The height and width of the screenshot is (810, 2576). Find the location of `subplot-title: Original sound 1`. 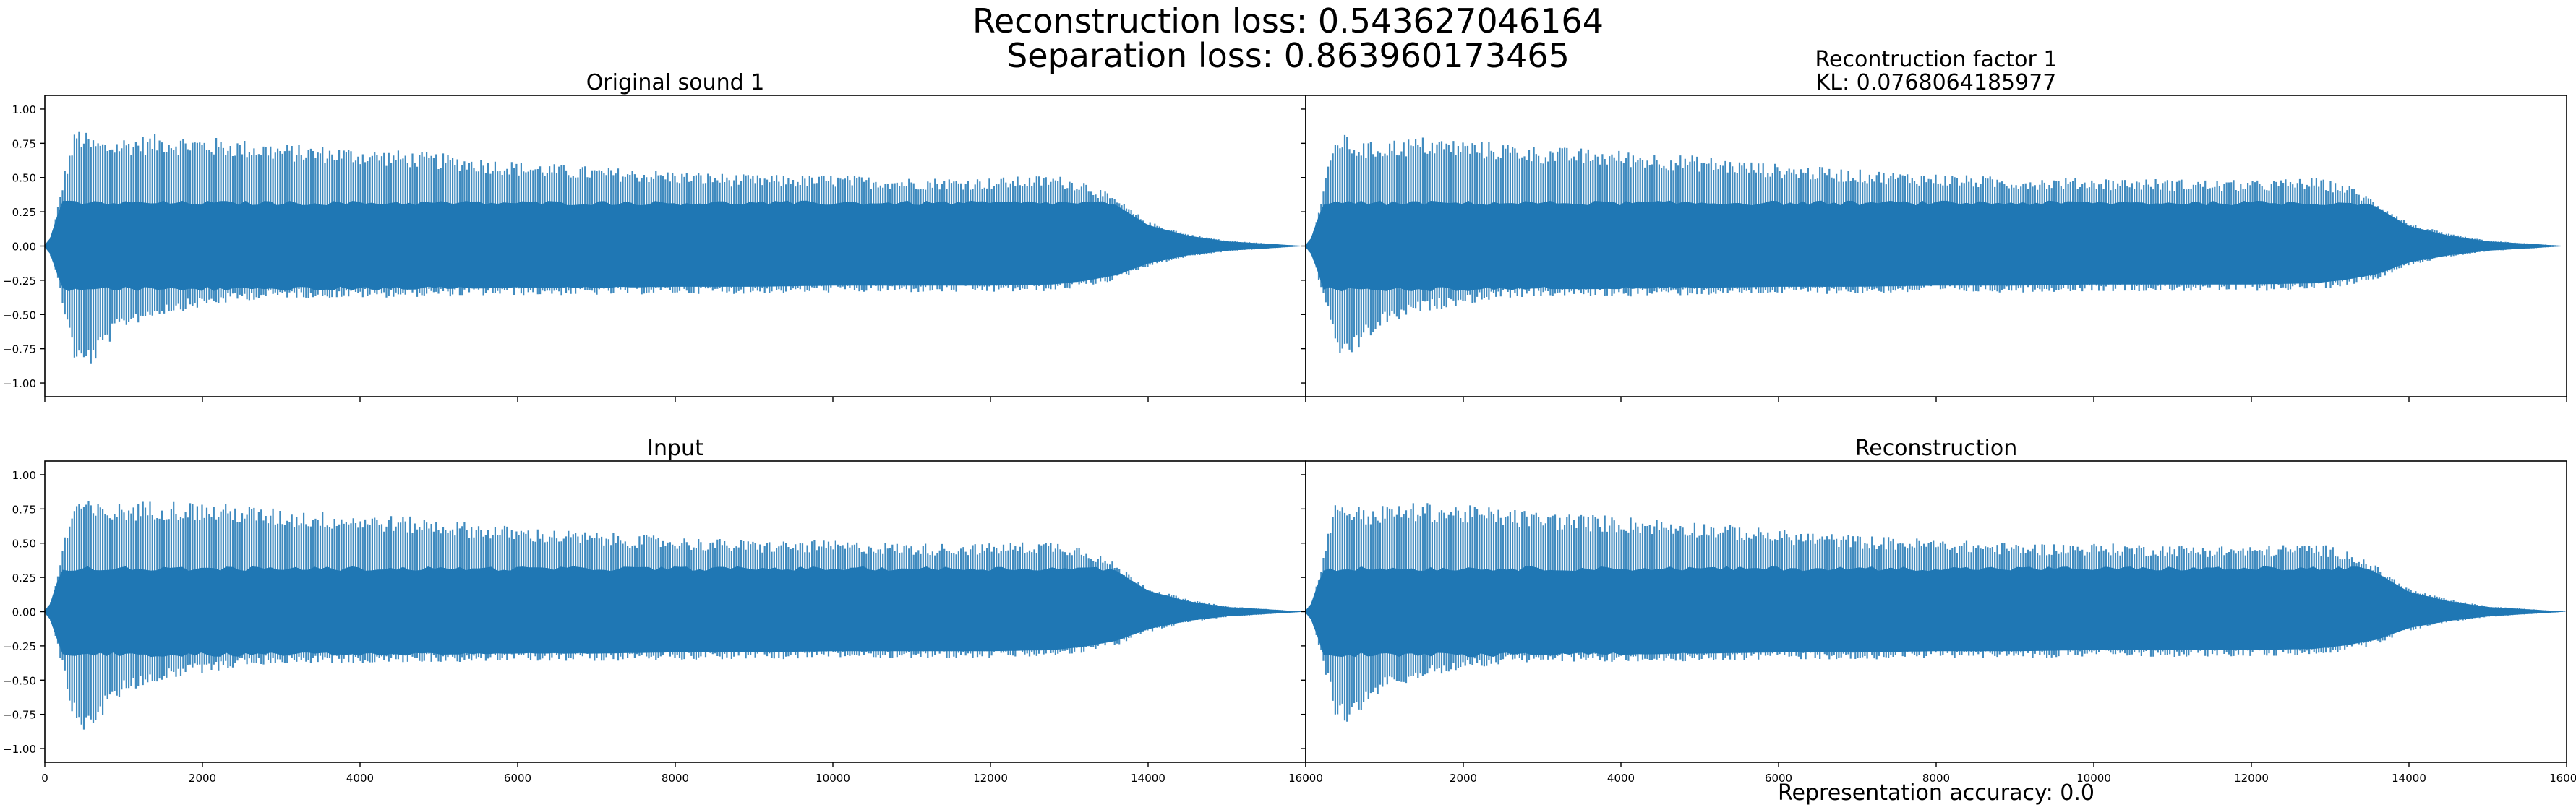

subplot-title: Original sound 1 is located at coordinates (675, 82).